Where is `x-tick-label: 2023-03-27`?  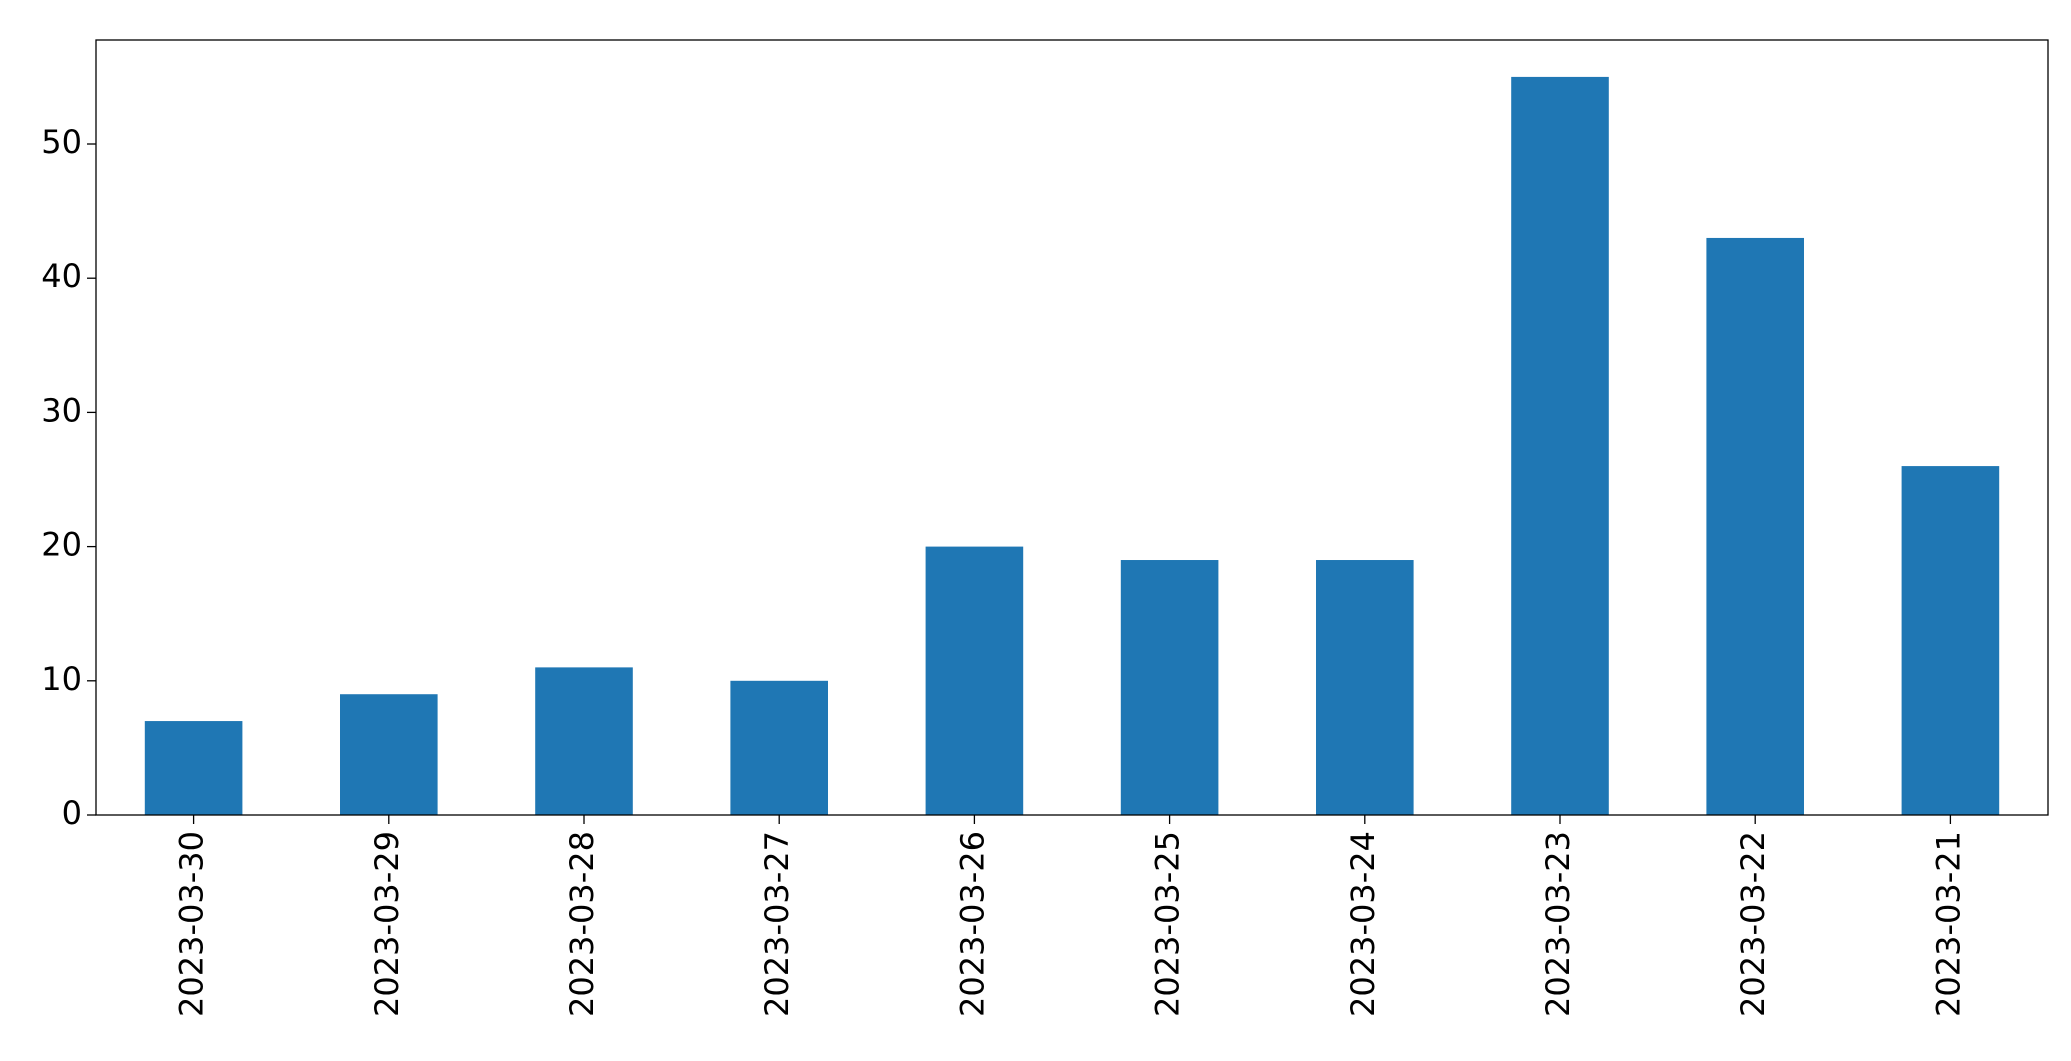
x-tick-label: 2023-03-27 is located at coordinates (777, 924).